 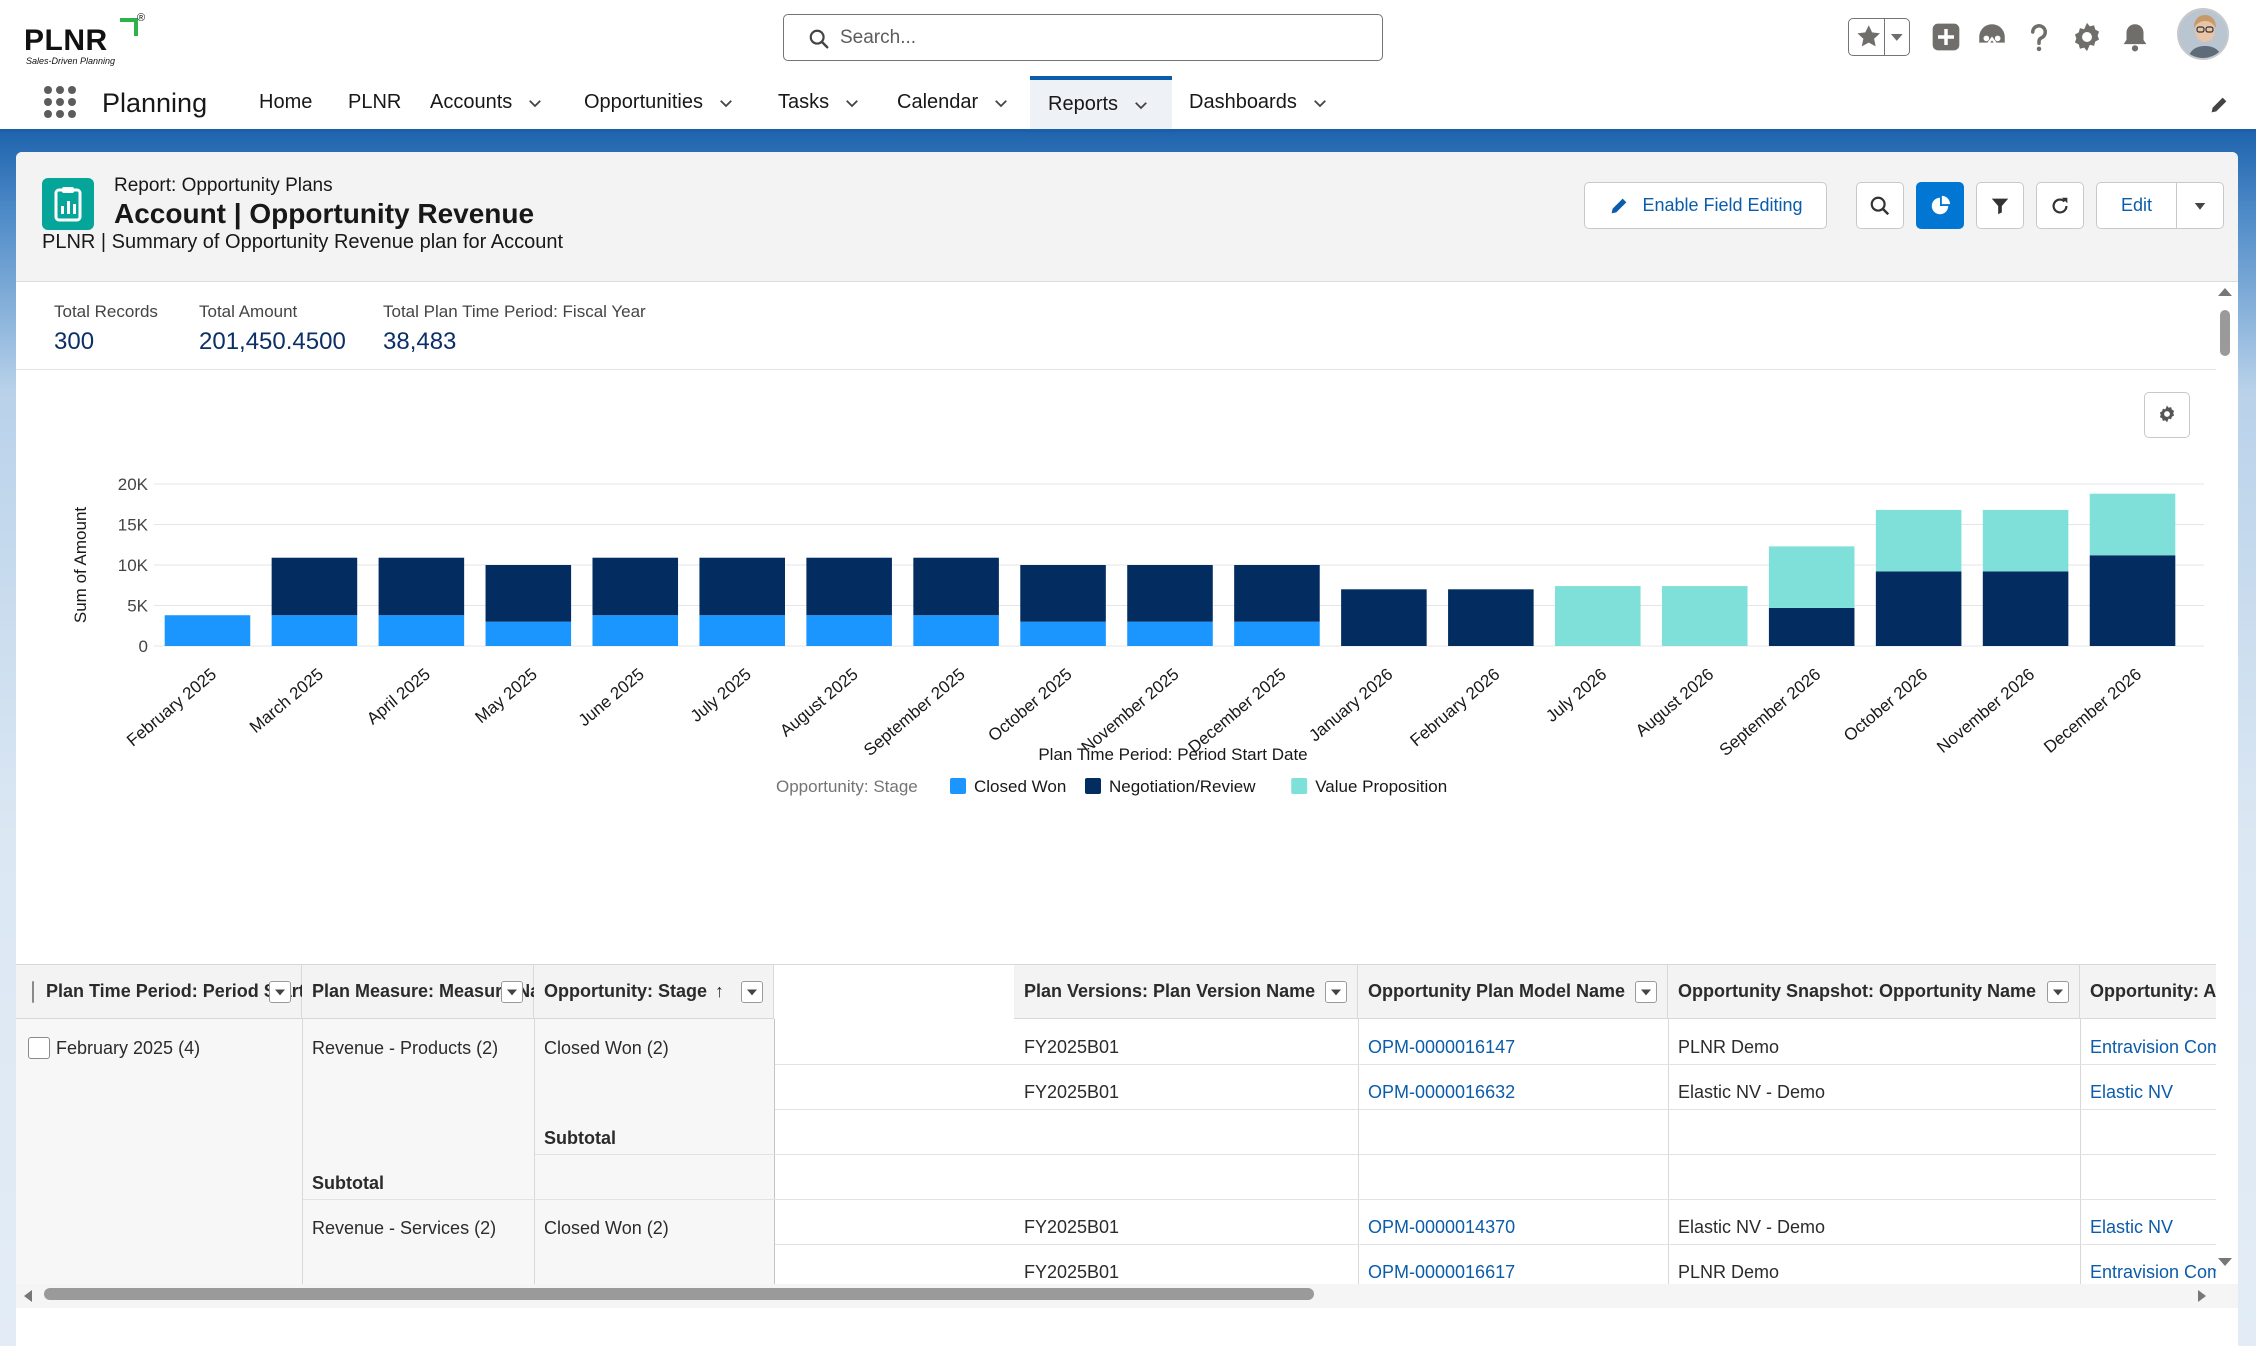 I want to click on refresh-button, so click(x=2060, y=205).